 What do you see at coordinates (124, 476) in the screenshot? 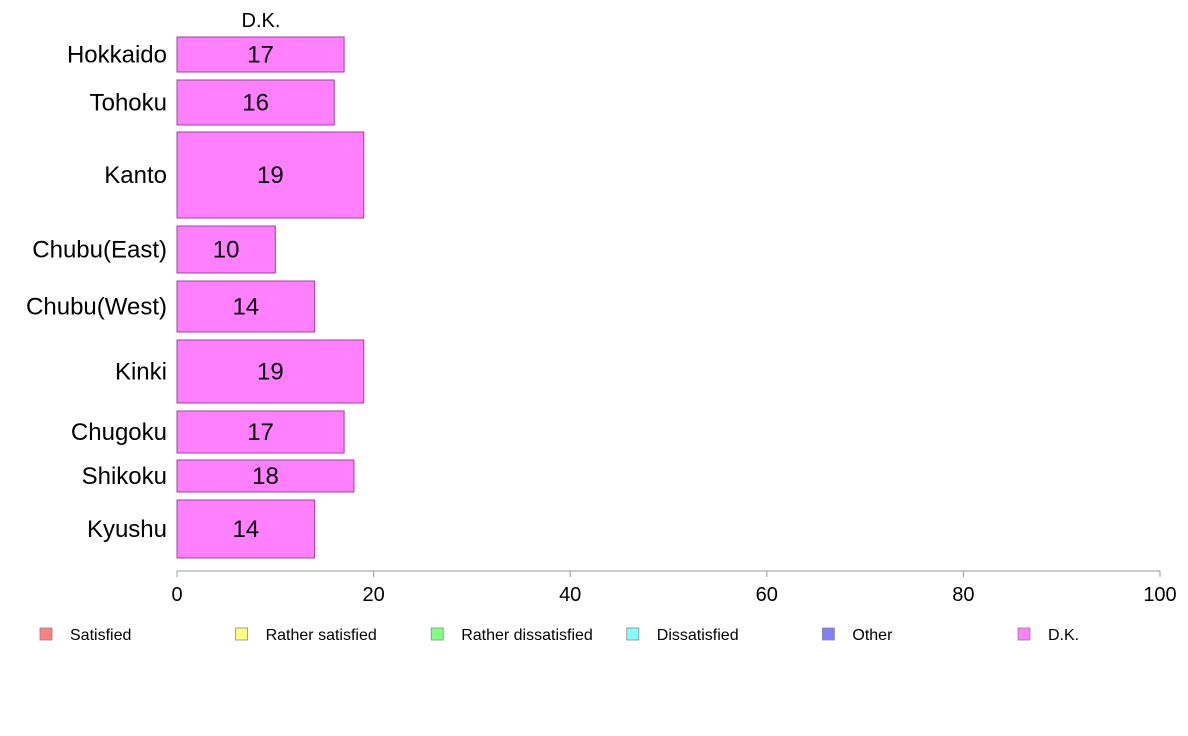
I see `category-label: Shikoku` at bounding box center [124, 476].